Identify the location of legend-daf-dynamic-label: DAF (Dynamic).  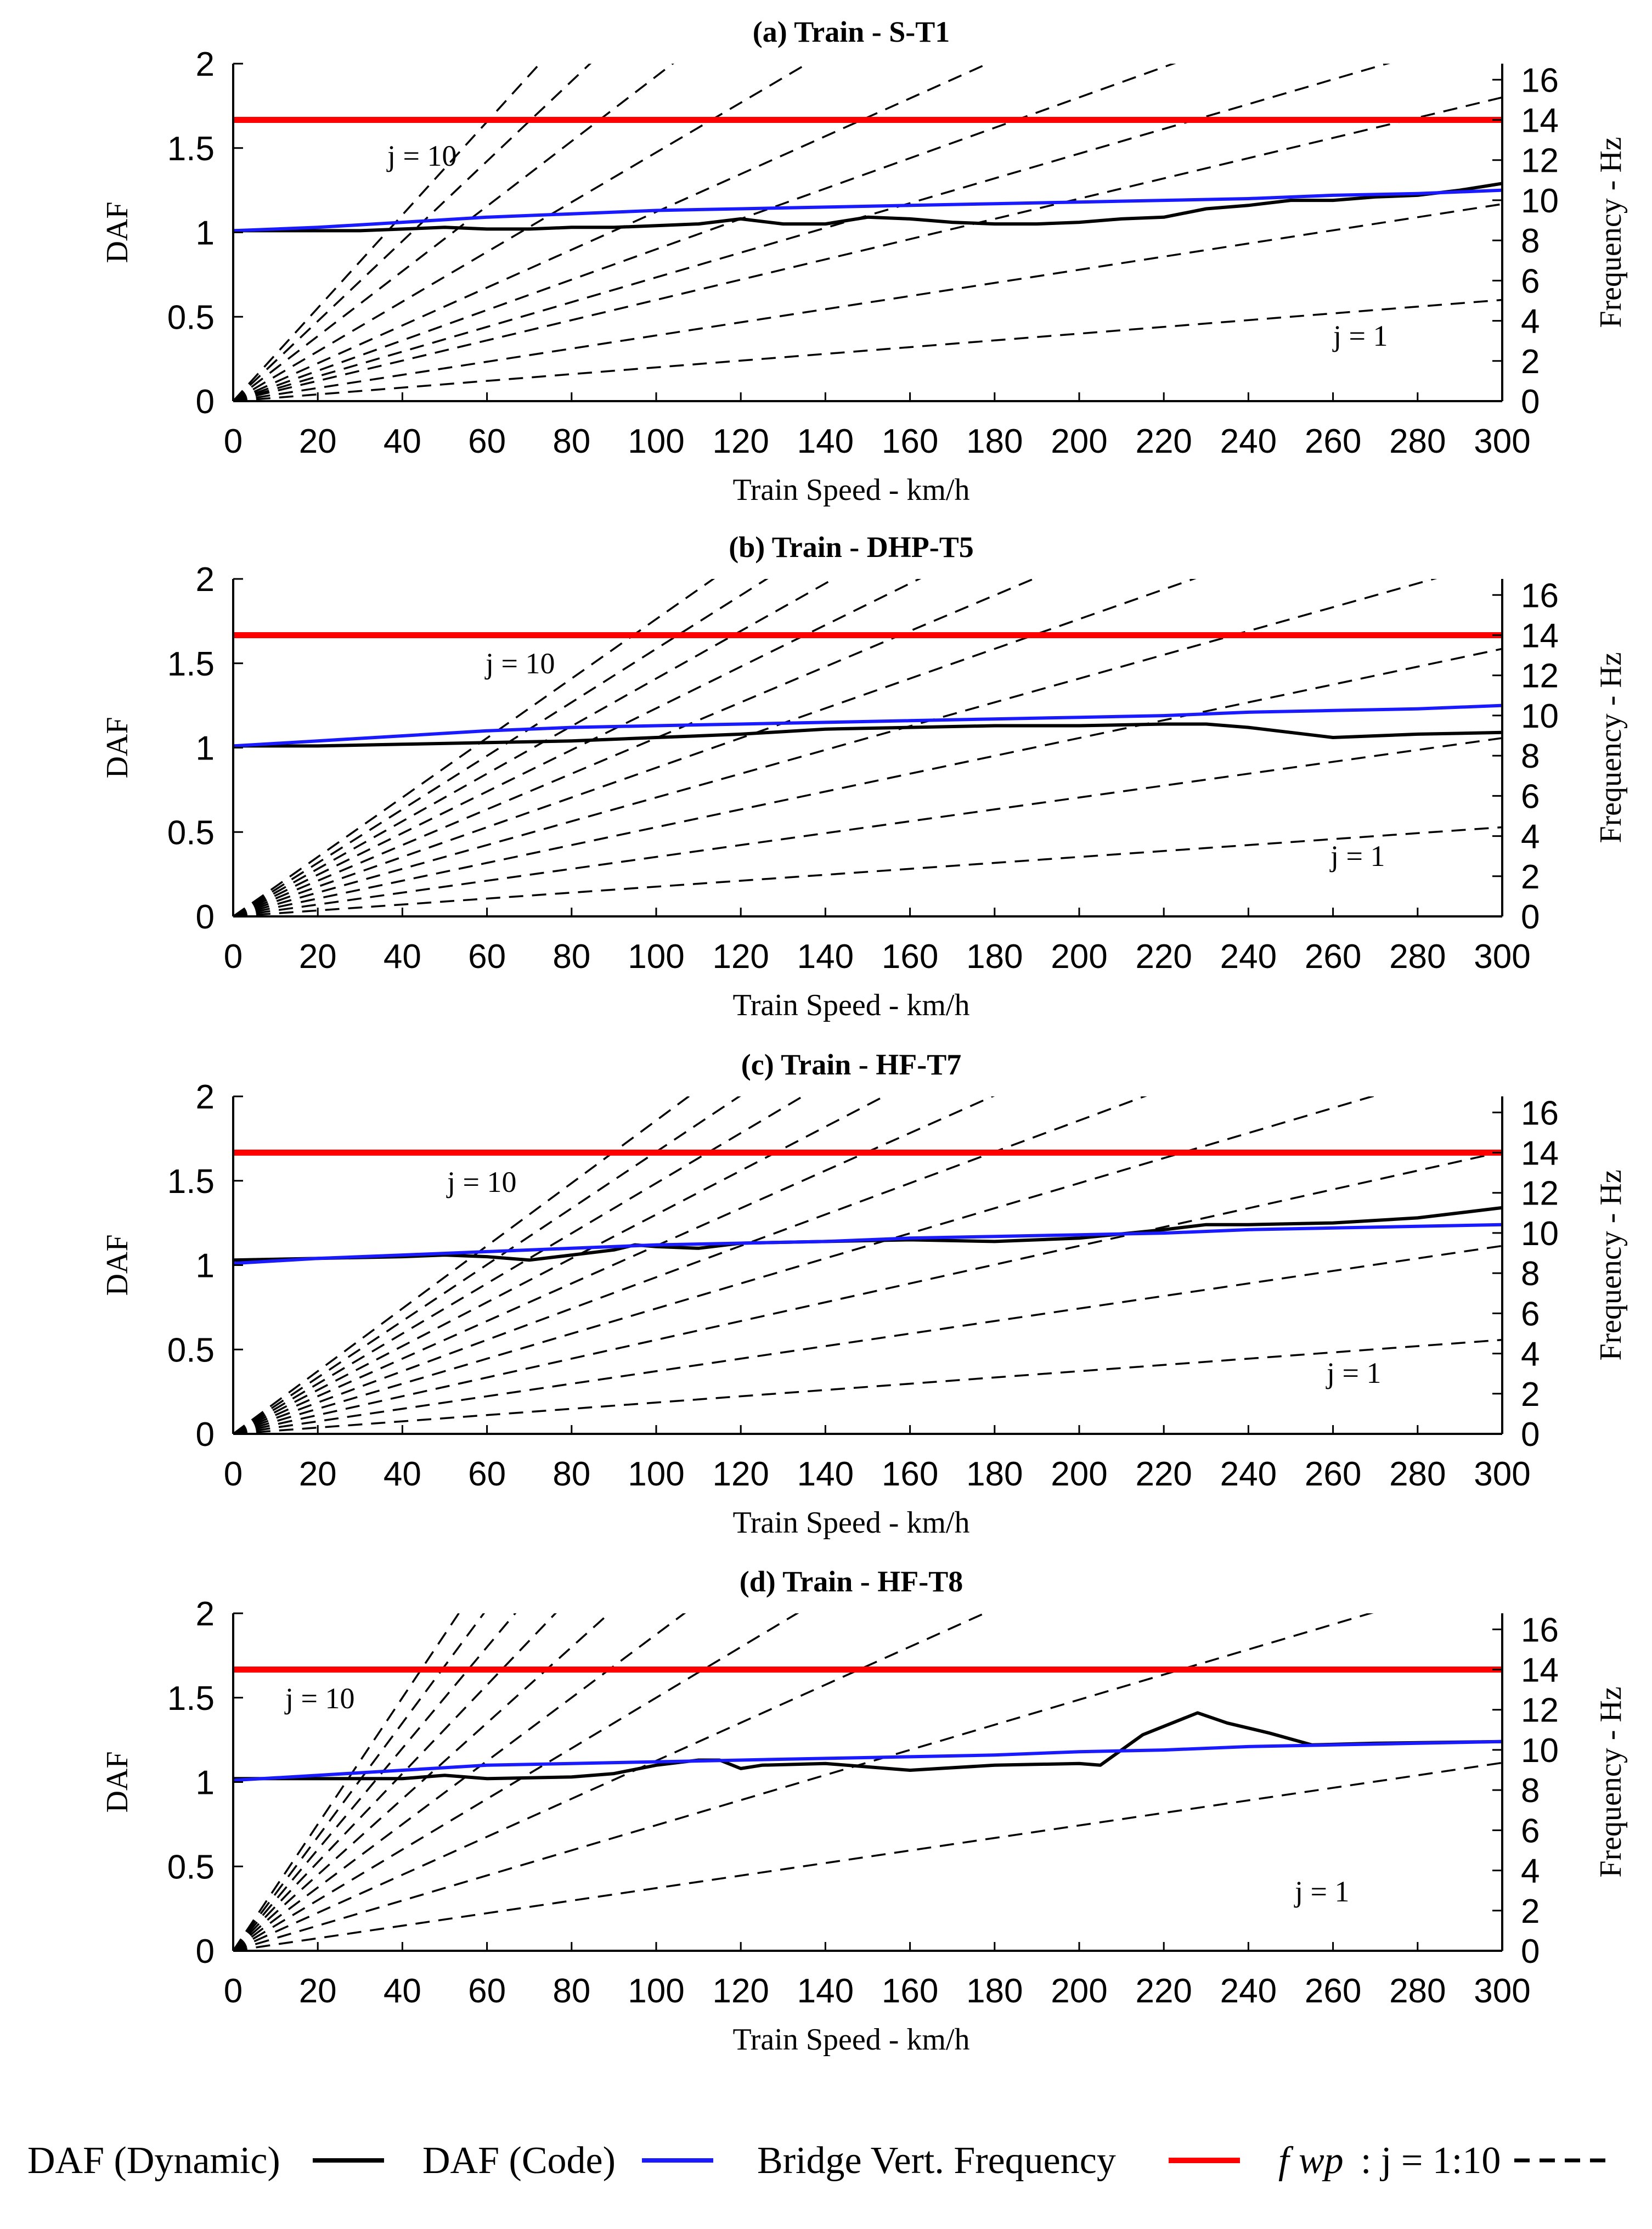
(154, 2161).